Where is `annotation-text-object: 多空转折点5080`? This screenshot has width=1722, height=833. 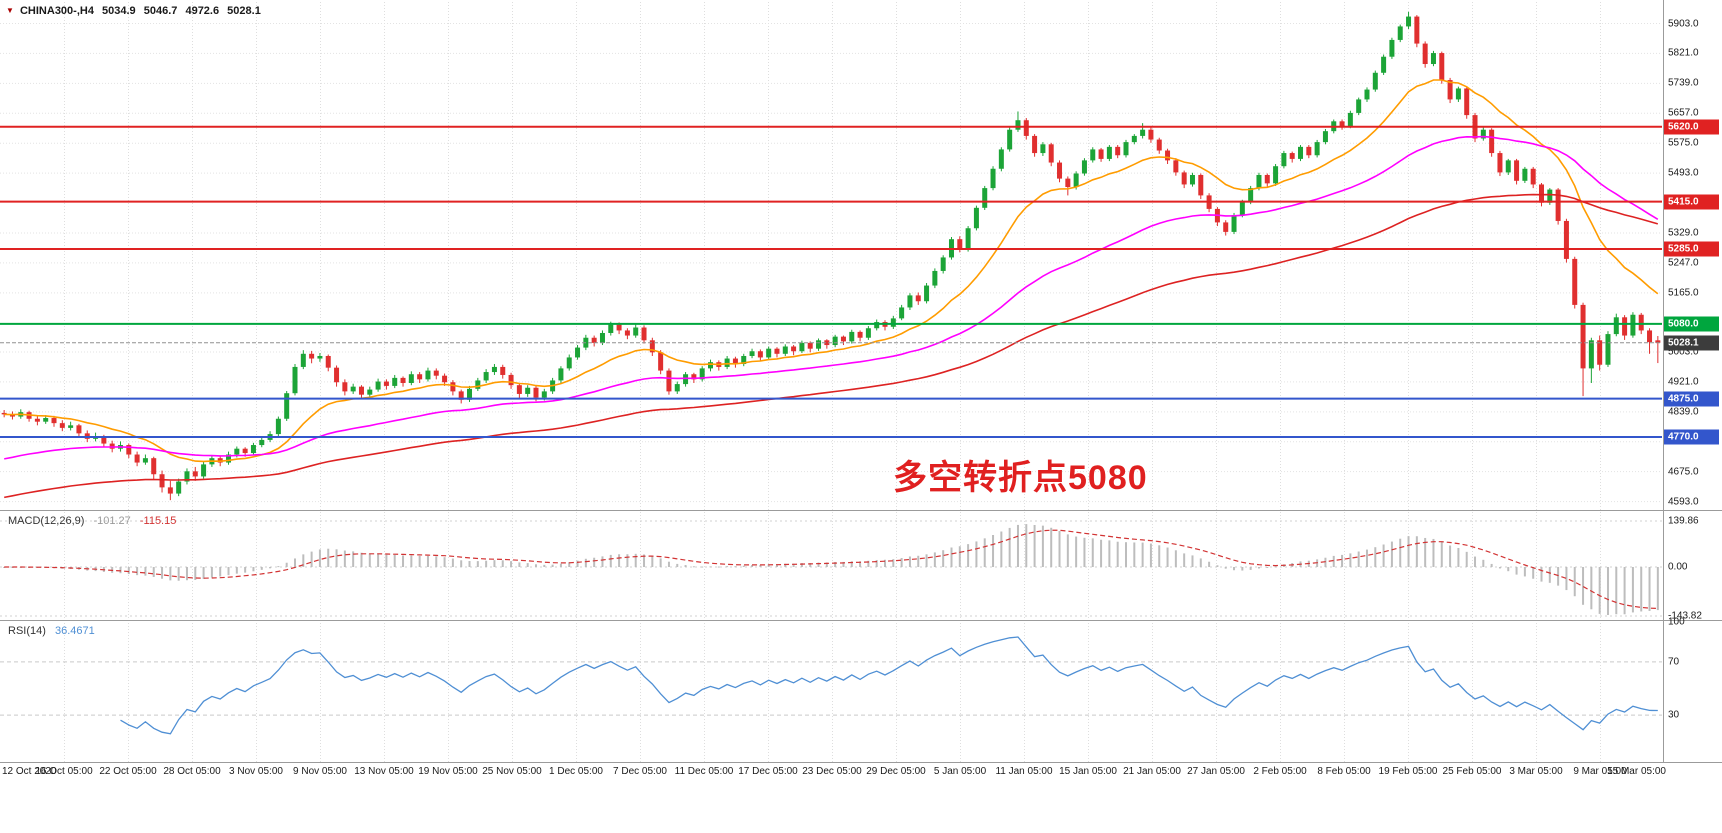
annotation-text-object: 多空转折点5080 is located at coordinates (1020, 478).